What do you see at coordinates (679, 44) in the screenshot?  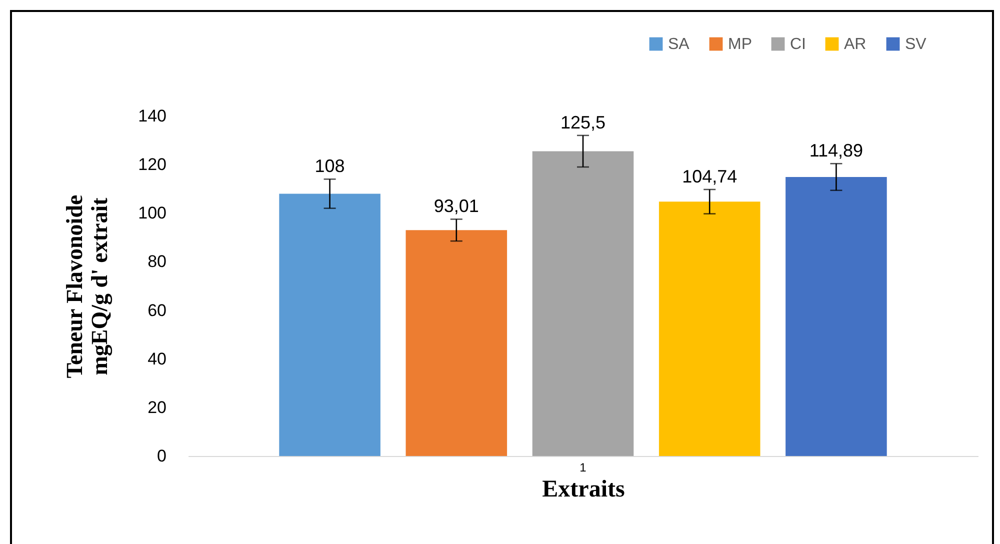 I see `legend-label: SA` at bounding box center [679, 44].